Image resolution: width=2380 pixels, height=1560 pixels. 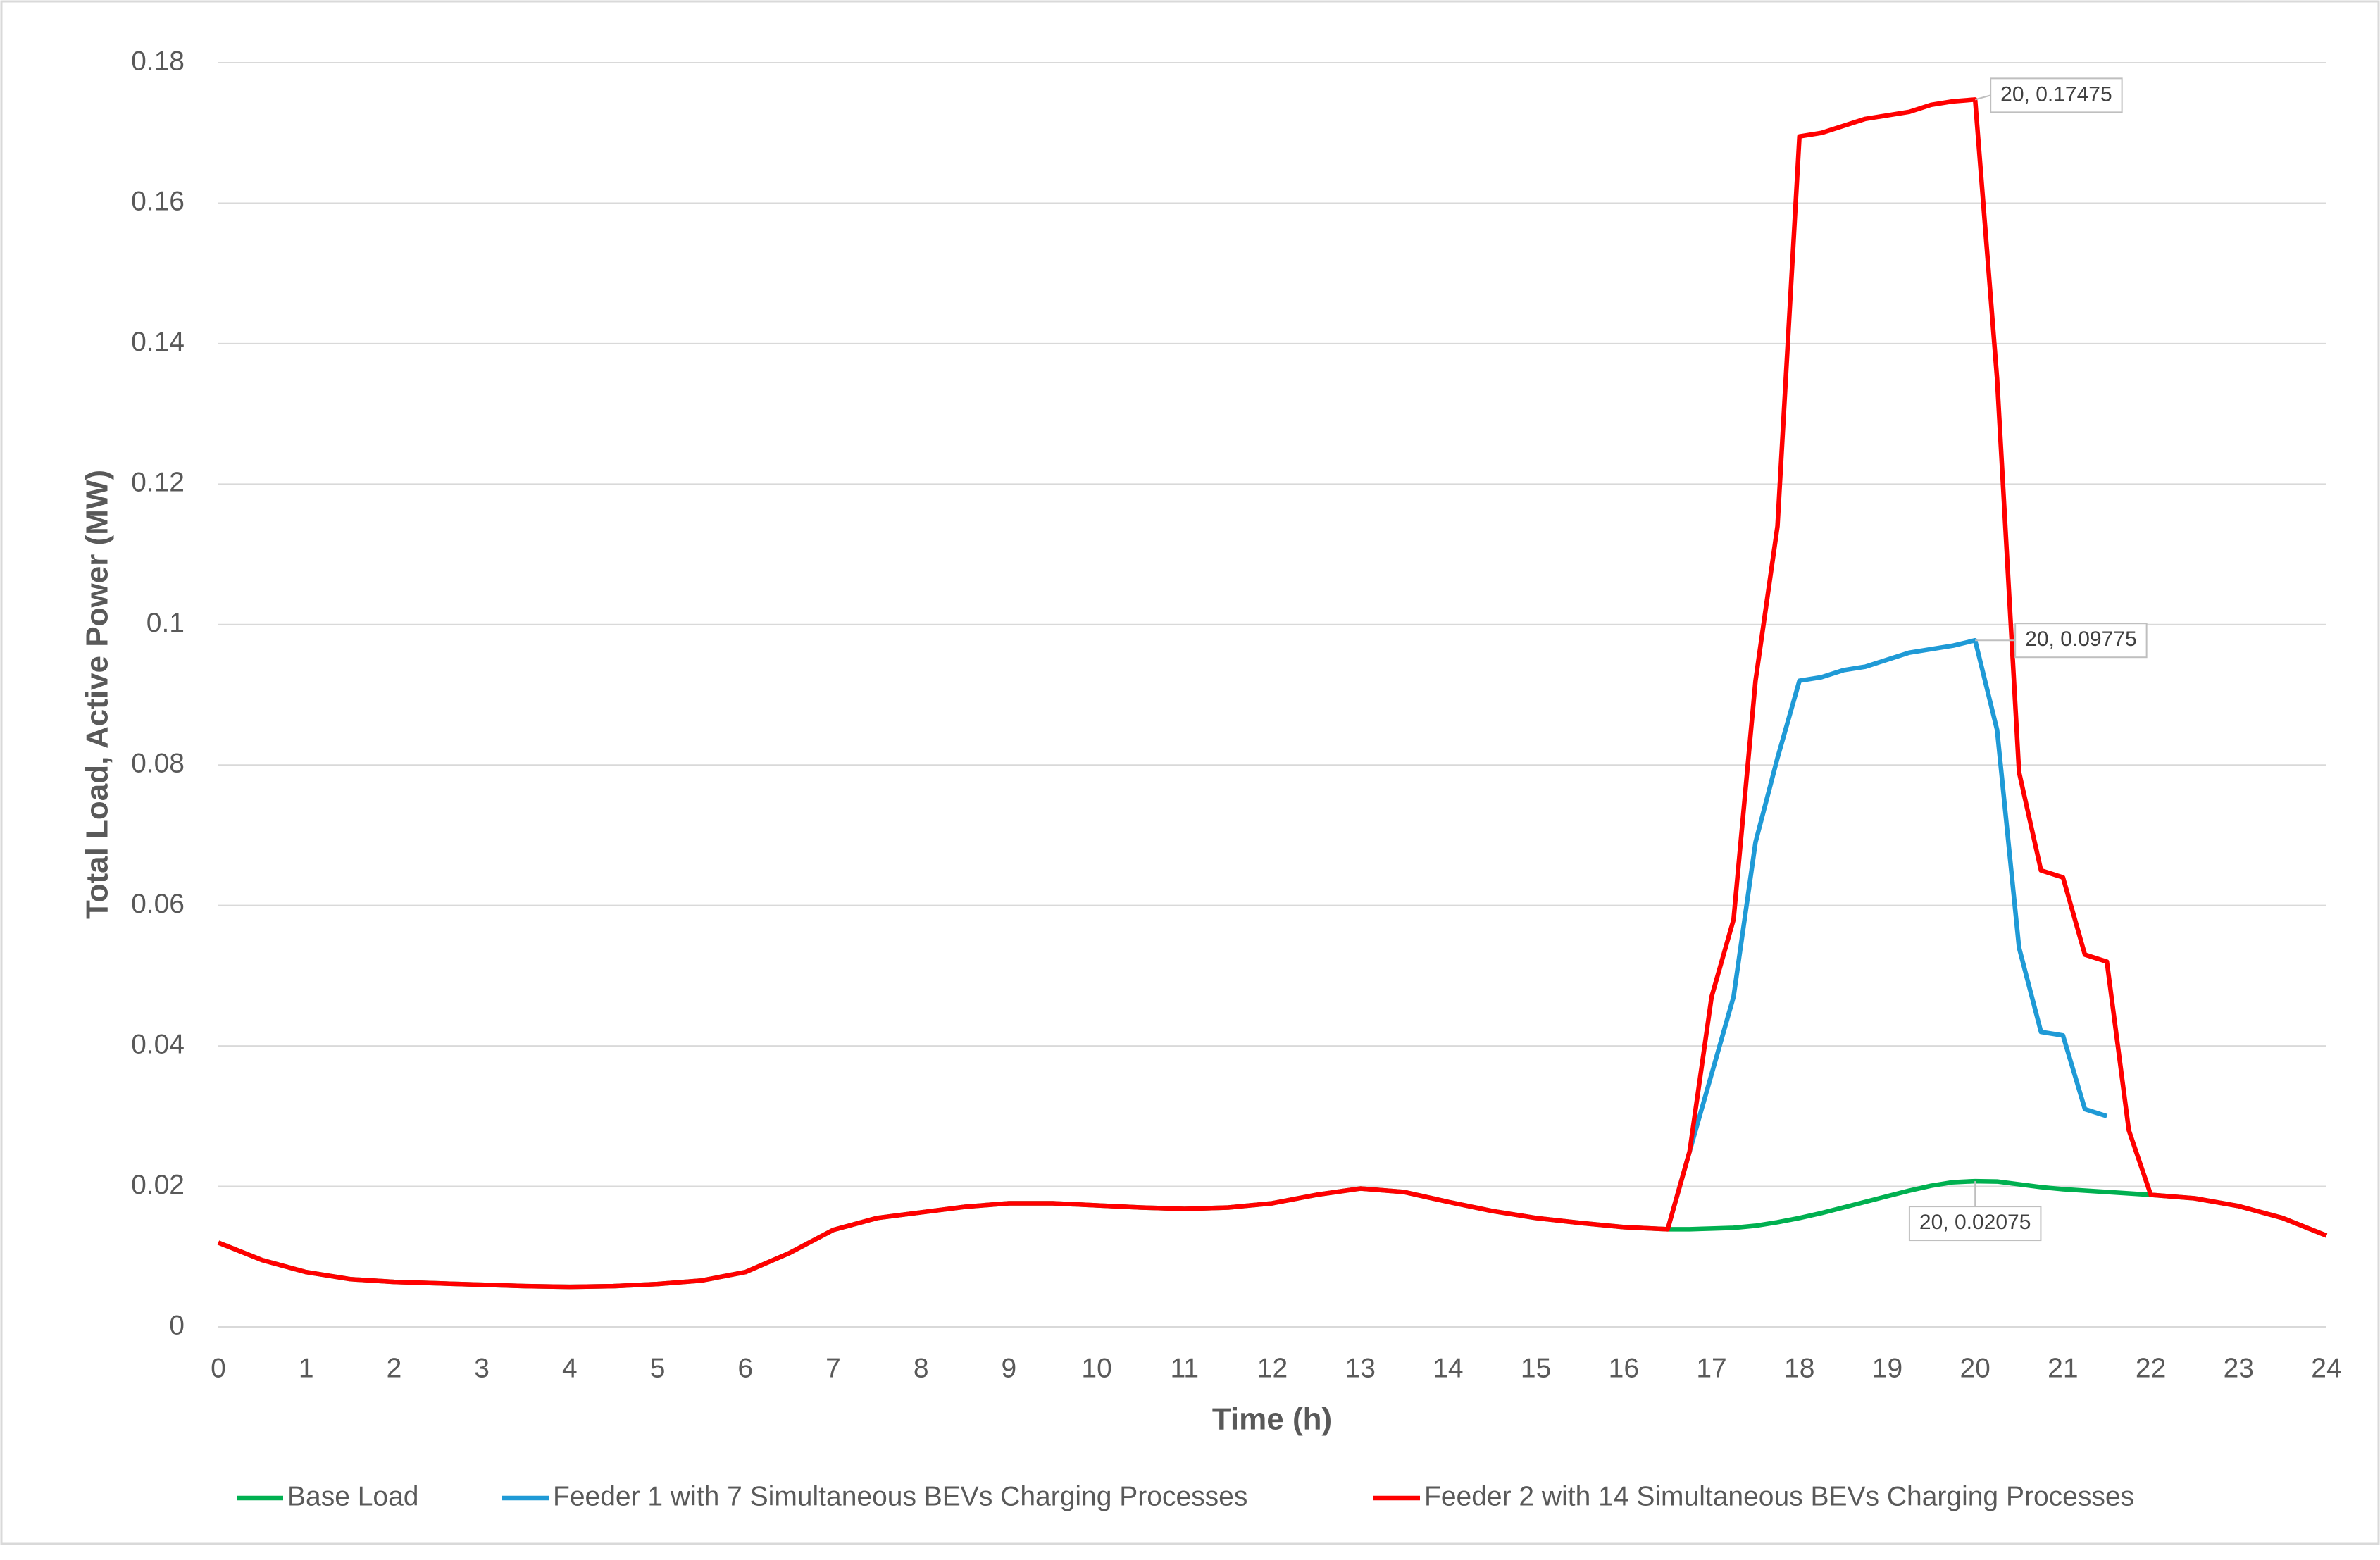 I want to click on x-tick-label: 10, so click(x=1096, y=1368).